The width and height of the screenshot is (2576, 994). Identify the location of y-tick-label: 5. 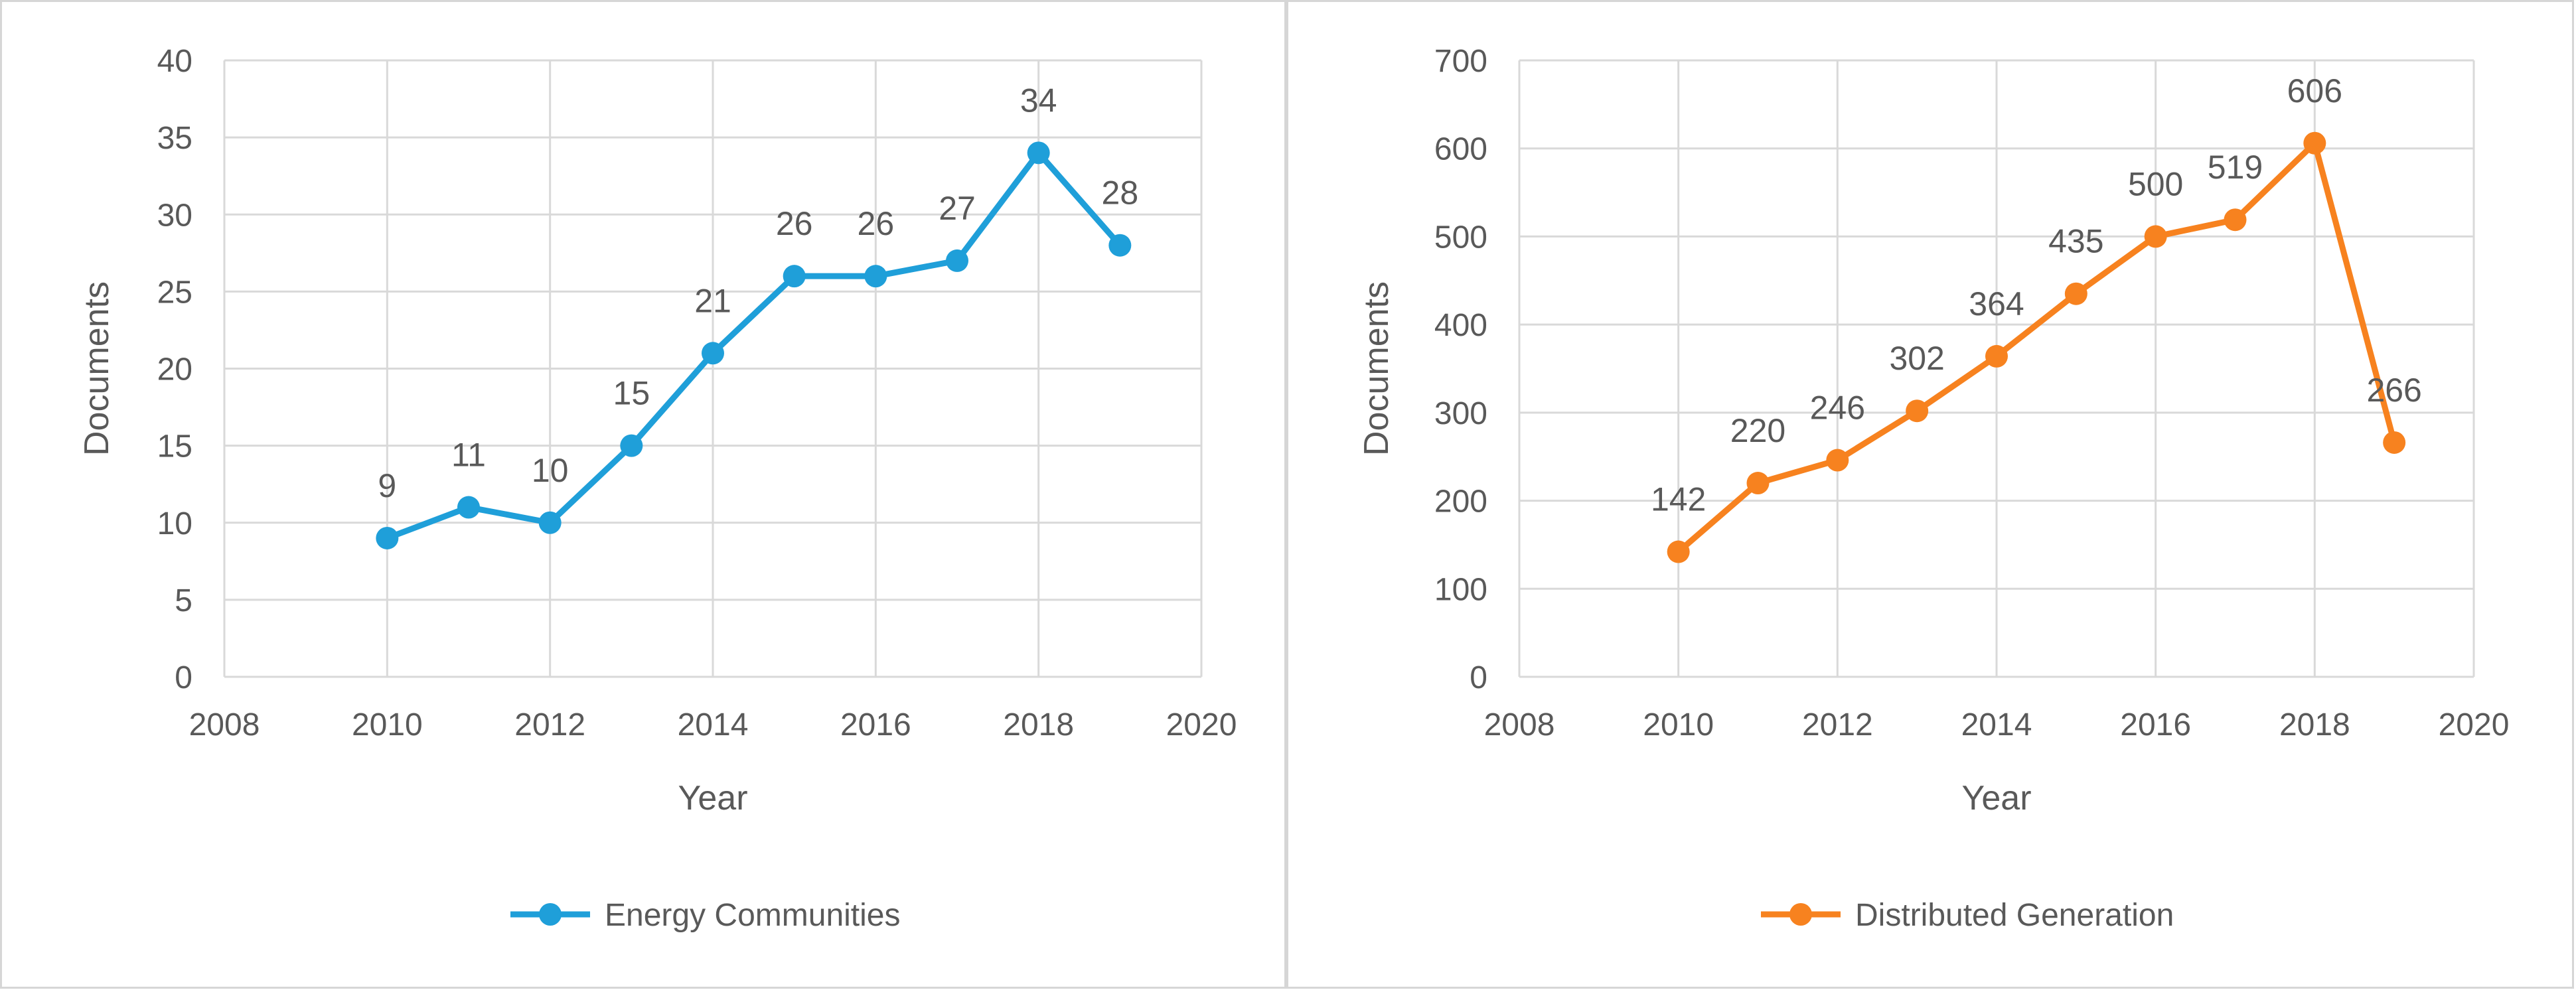
(183, 600).